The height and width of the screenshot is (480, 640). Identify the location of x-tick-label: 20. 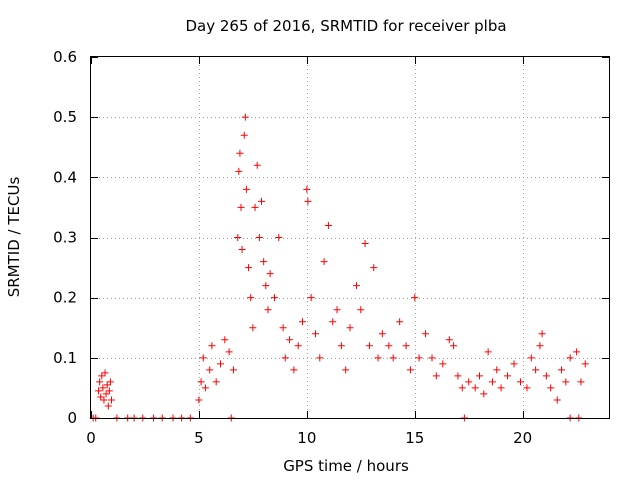
(522, 438).